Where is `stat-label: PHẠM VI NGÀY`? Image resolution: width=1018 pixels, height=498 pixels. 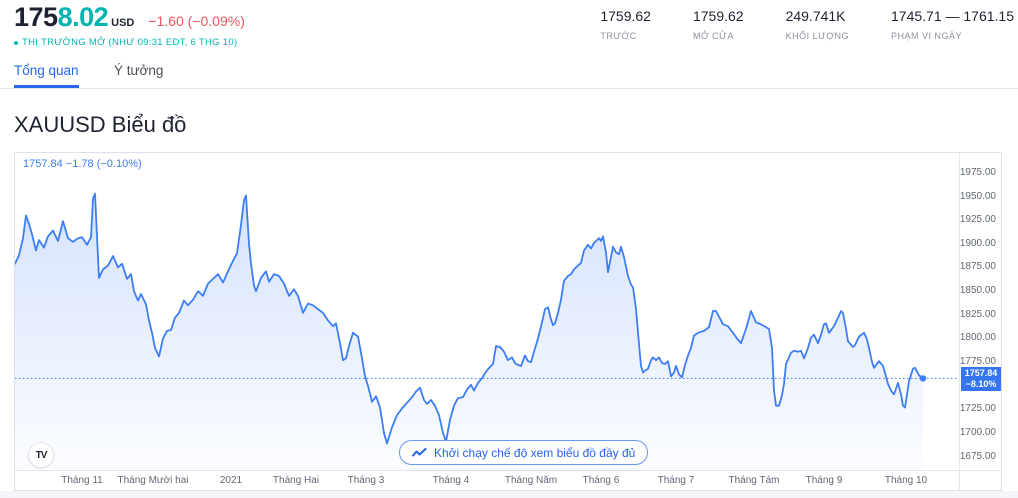 stat-label: PHẠM VI NGÀY is located at coordinates (927, 36).